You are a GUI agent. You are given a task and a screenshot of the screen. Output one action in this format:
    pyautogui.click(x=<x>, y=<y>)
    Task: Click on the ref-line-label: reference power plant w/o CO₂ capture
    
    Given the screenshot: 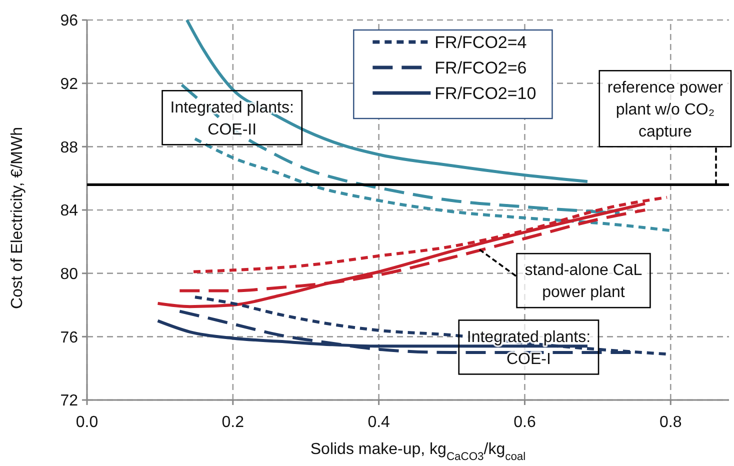 What is the action you would take?
    pyautogui.click(x=665, y=109)
    